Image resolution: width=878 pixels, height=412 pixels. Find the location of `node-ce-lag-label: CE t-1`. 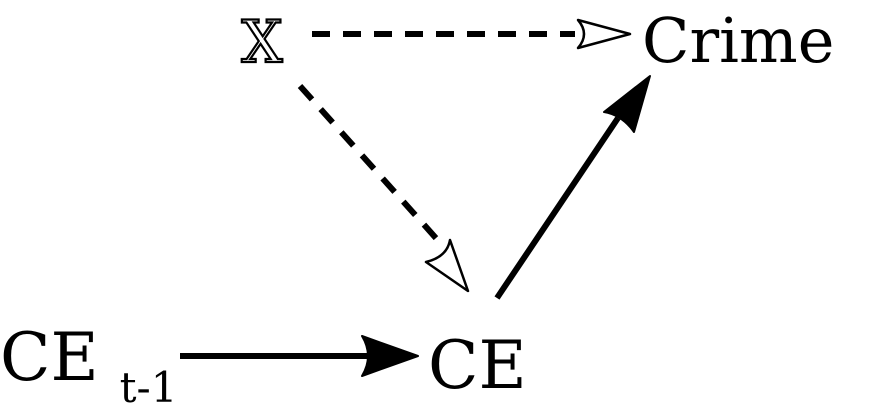

node-ce-lag-label: CE t-1 is located at coordinates (88, 365).